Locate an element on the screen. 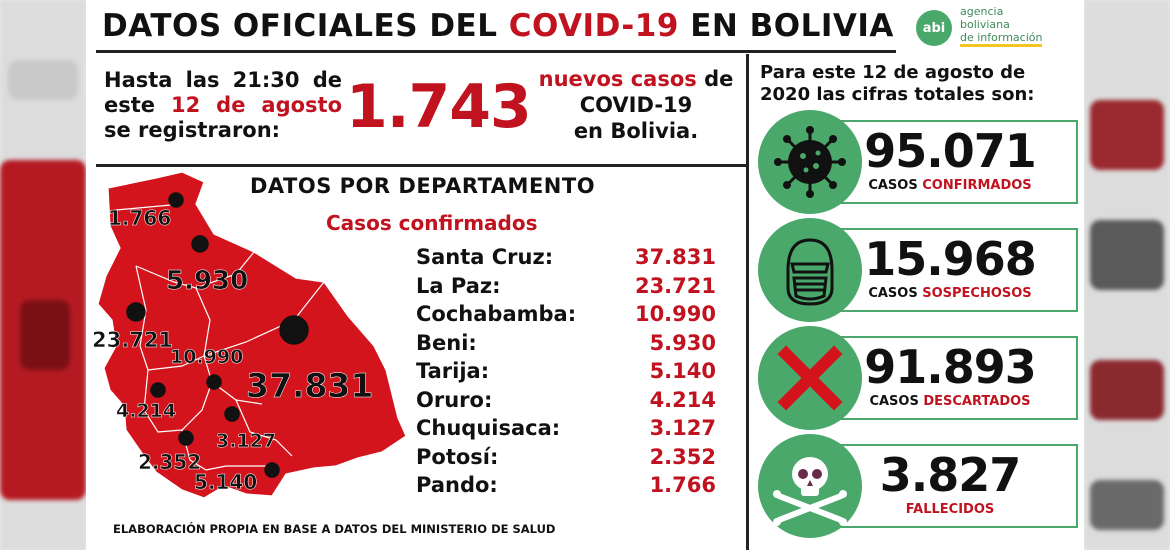  dept-name: Beni: is located at coordinates (446, 342).